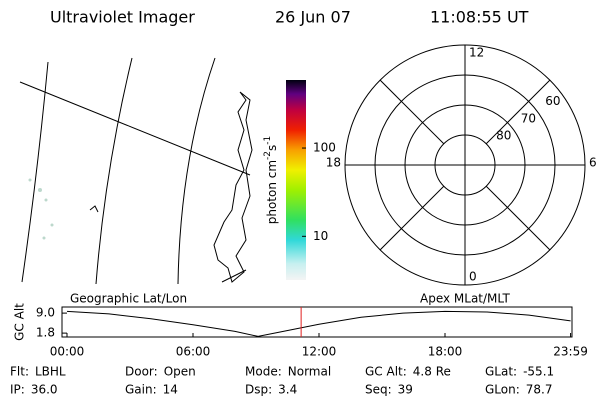 This screenshot has width=600, height=400. I want to click on info-value: 36.0, so click(44, 390).